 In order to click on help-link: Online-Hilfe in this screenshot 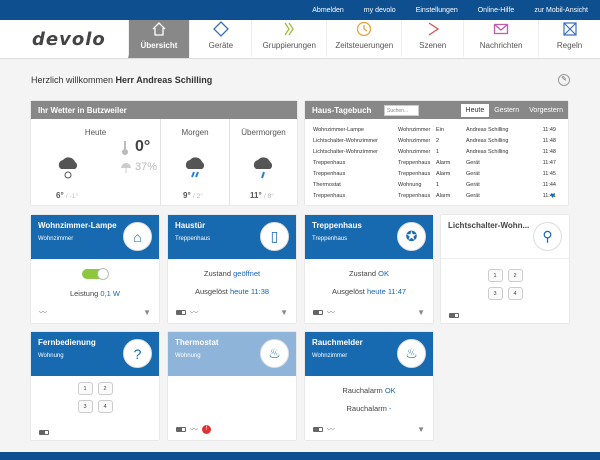, I will do `click(496, 10)`.